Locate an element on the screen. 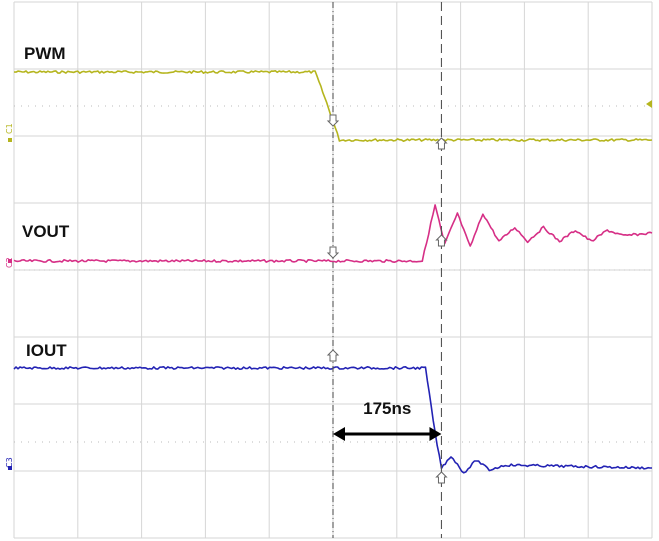 Image resolution: width=659 pixels, height=541 pixels. channel-marker-c3: C3 is located at coordinates (9, 462).